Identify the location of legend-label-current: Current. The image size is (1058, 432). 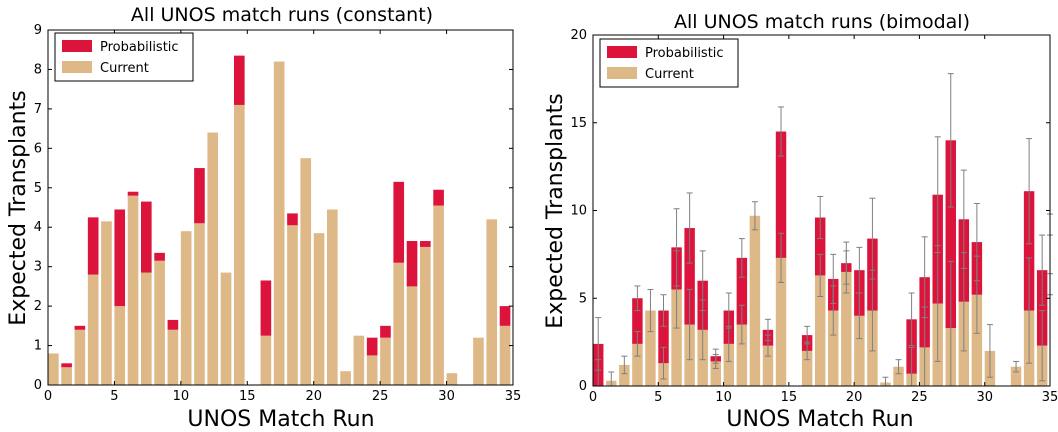
(669, 74).